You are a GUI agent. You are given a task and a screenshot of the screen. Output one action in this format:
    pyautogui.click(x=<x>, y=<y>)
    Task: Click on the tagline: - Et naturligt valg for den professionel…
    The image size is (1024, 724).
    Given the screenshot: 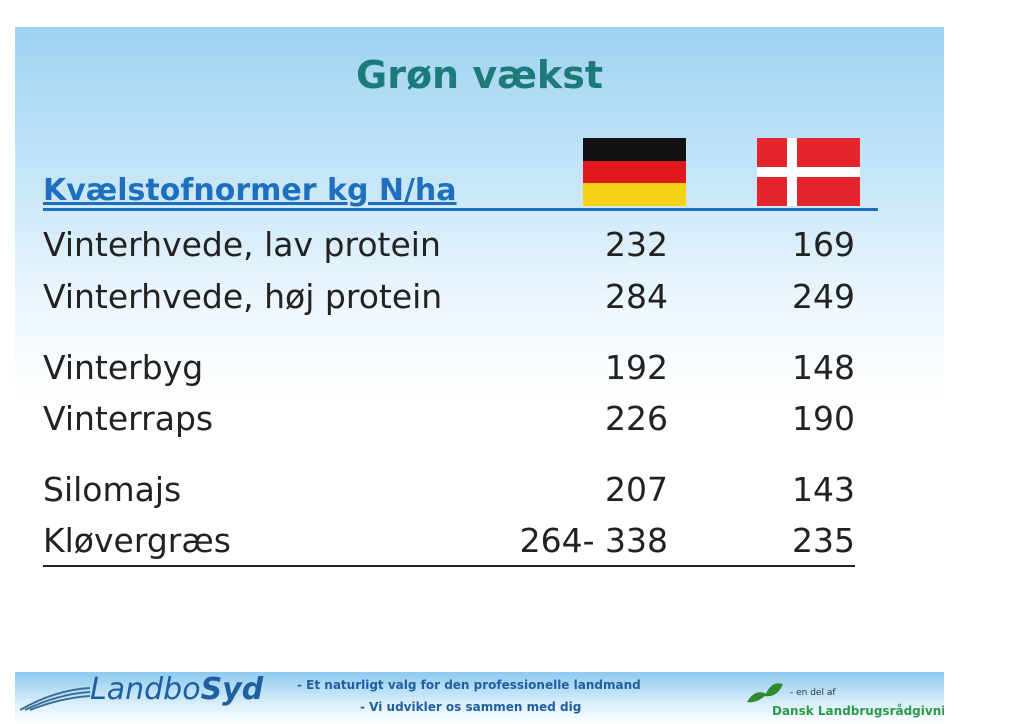 What is the action you would take?
    pyautogui.click(x=469, y=685)
    